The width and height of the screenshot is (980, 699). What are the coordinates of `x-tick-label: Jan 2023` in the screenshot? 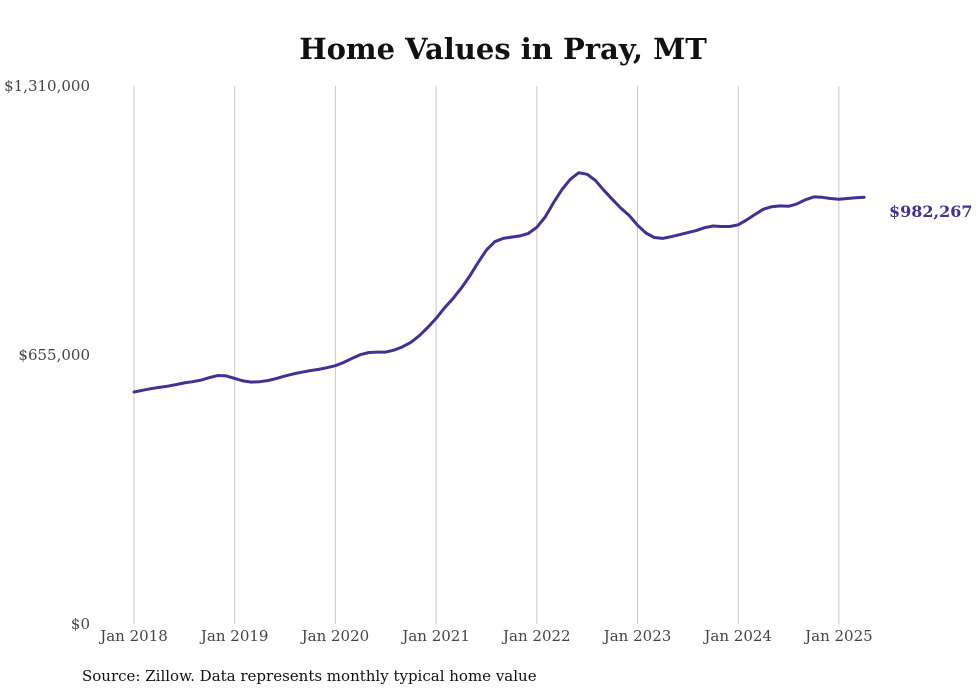 It's located at (637, 636).